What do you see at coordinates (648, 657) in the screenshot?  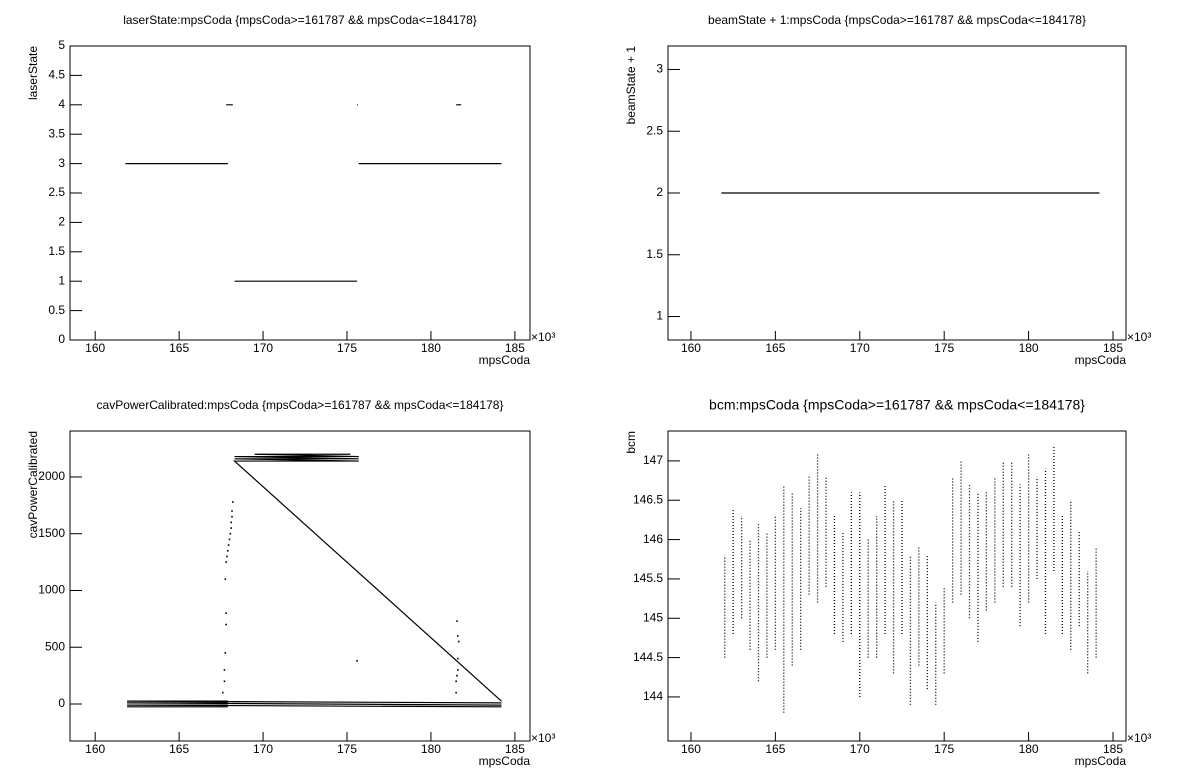 I see `y-tick-label: 144.5` at bounding box center [648, 657].